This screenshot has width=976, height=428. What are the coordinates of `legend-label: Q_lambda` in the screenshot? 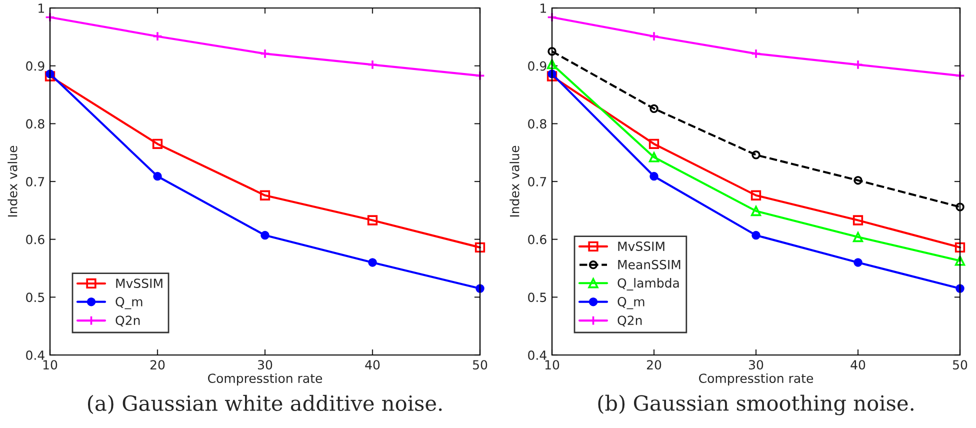 It's located at (648, 284).